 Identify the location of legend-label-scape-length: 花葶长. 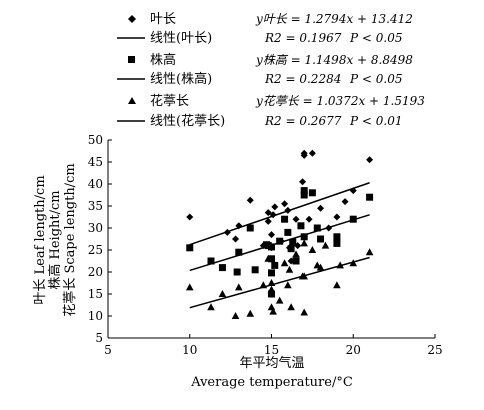
(169, 101).